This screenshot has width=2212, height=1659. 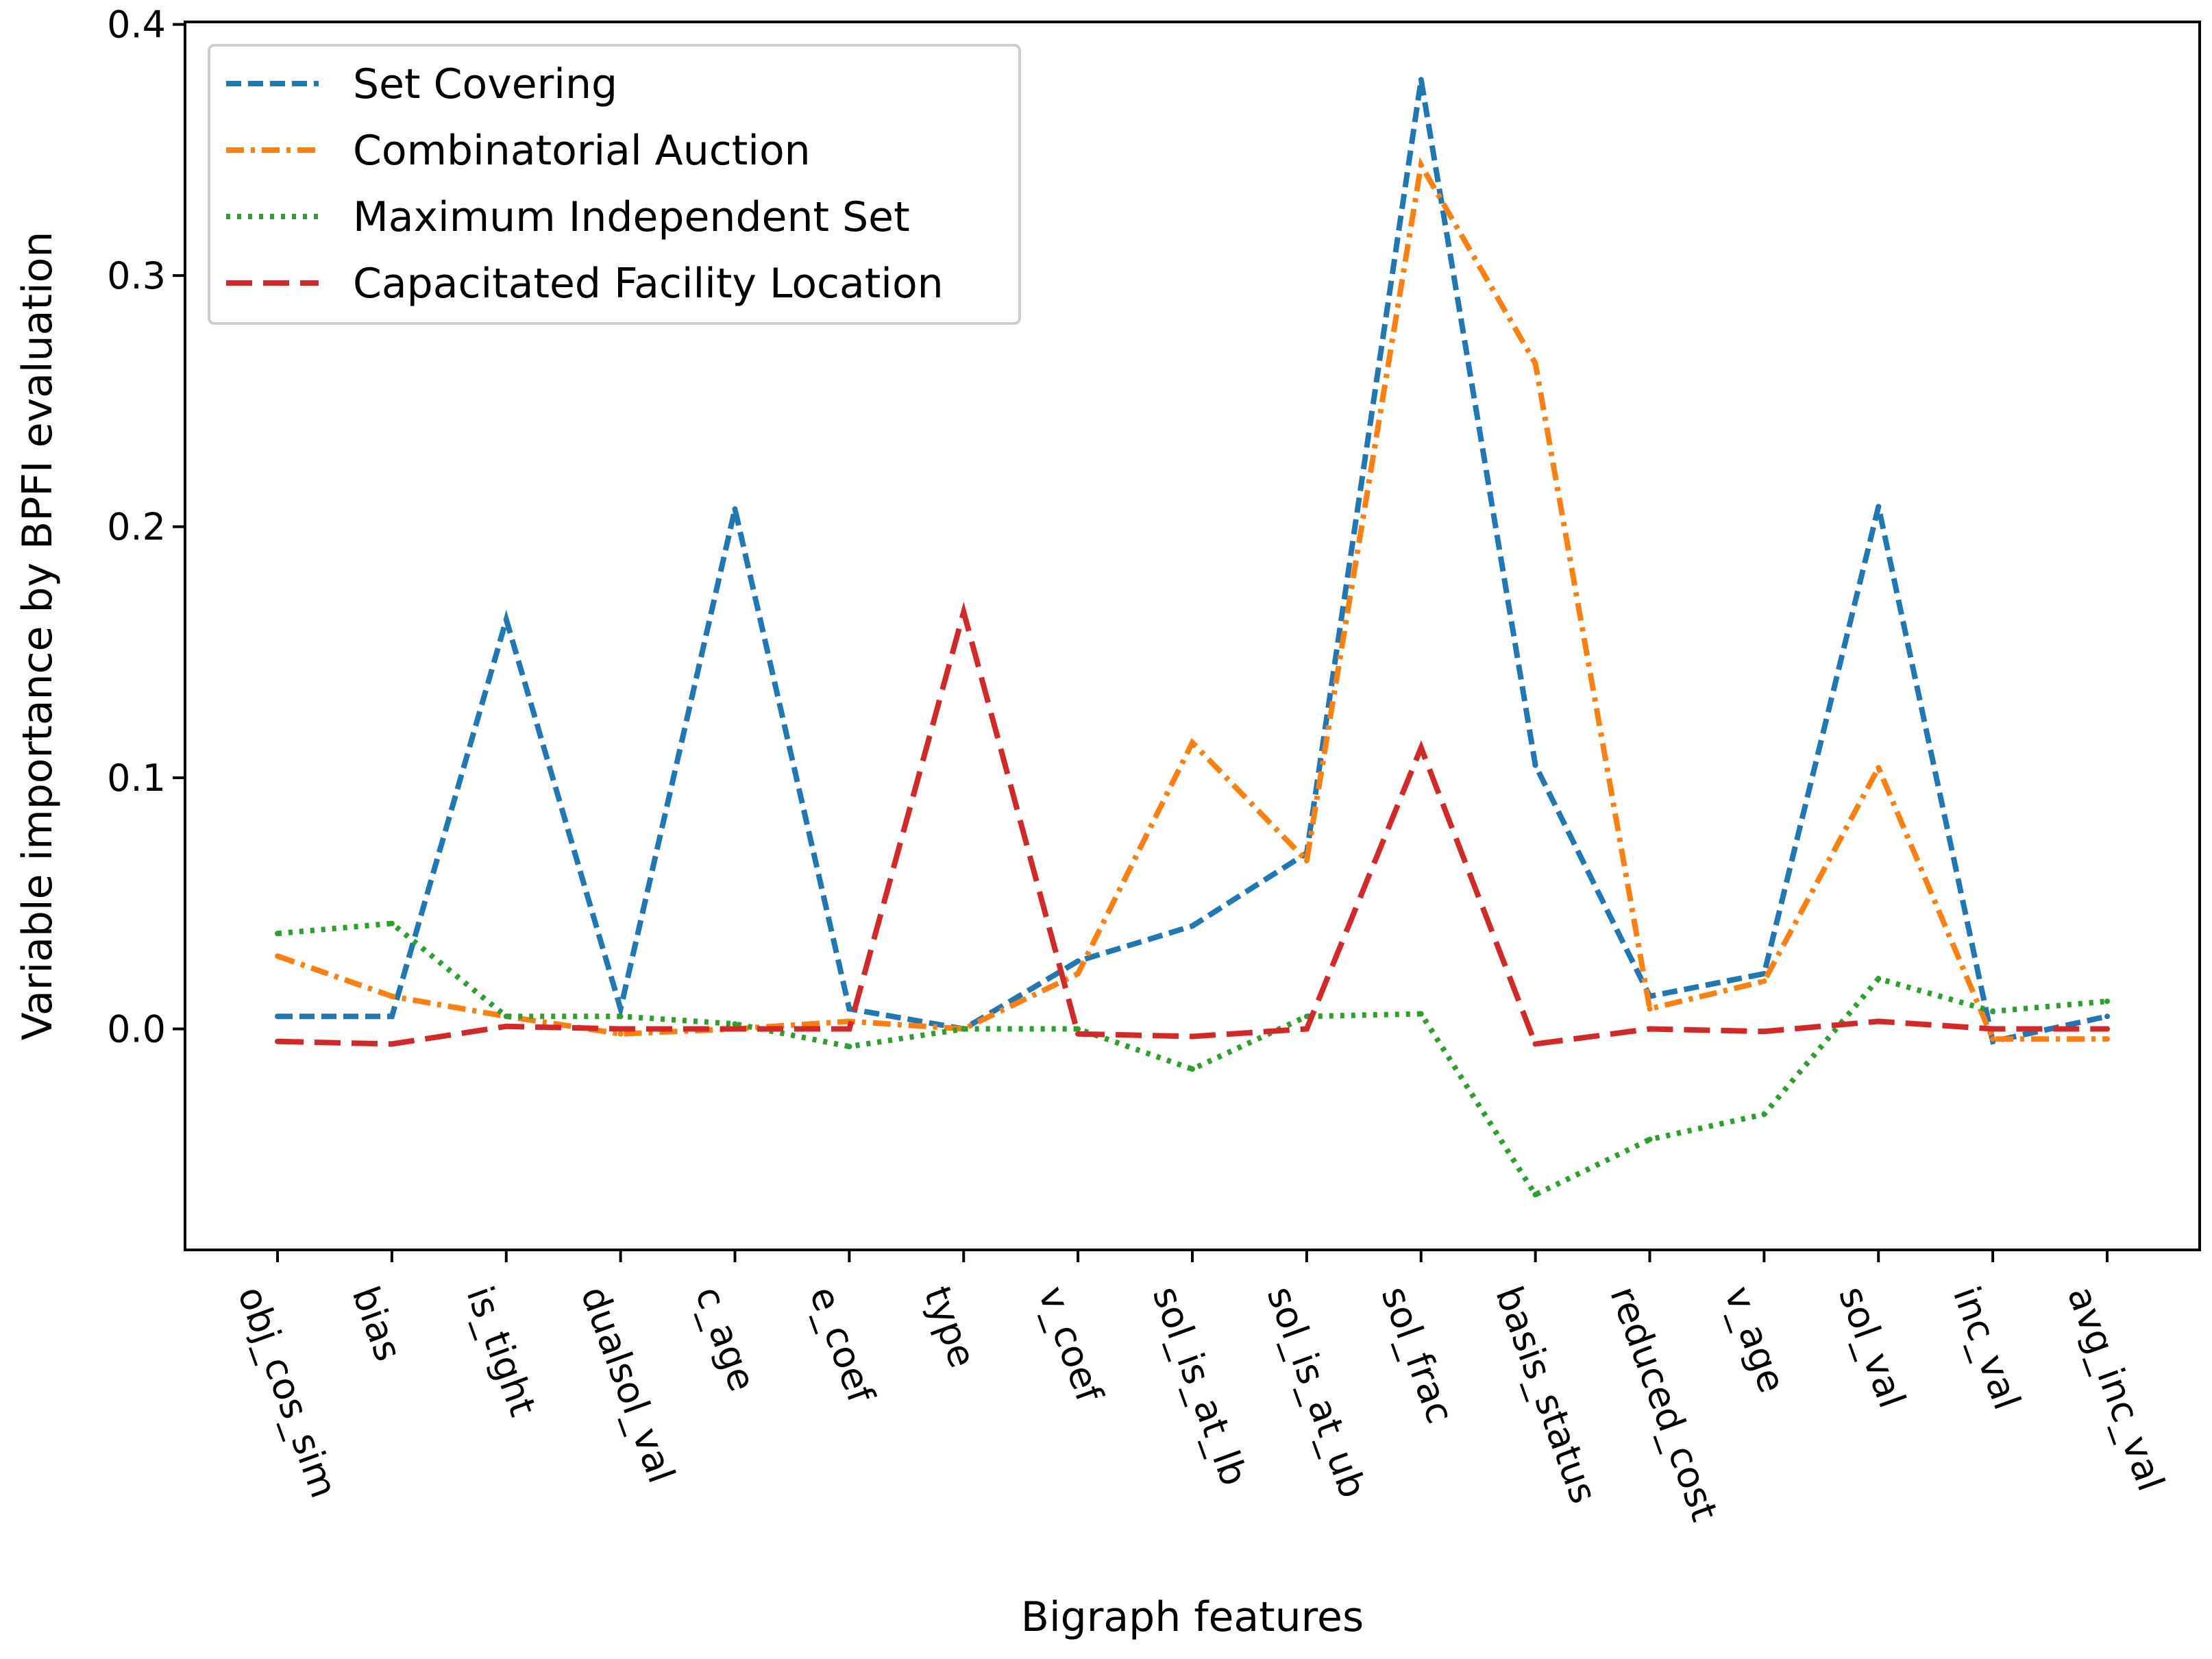 What do you see at coordinates (648, 284) in the screenshot?
I see `legend-label-4: Capacitated Facility Location` at bounding box center [648, 284].